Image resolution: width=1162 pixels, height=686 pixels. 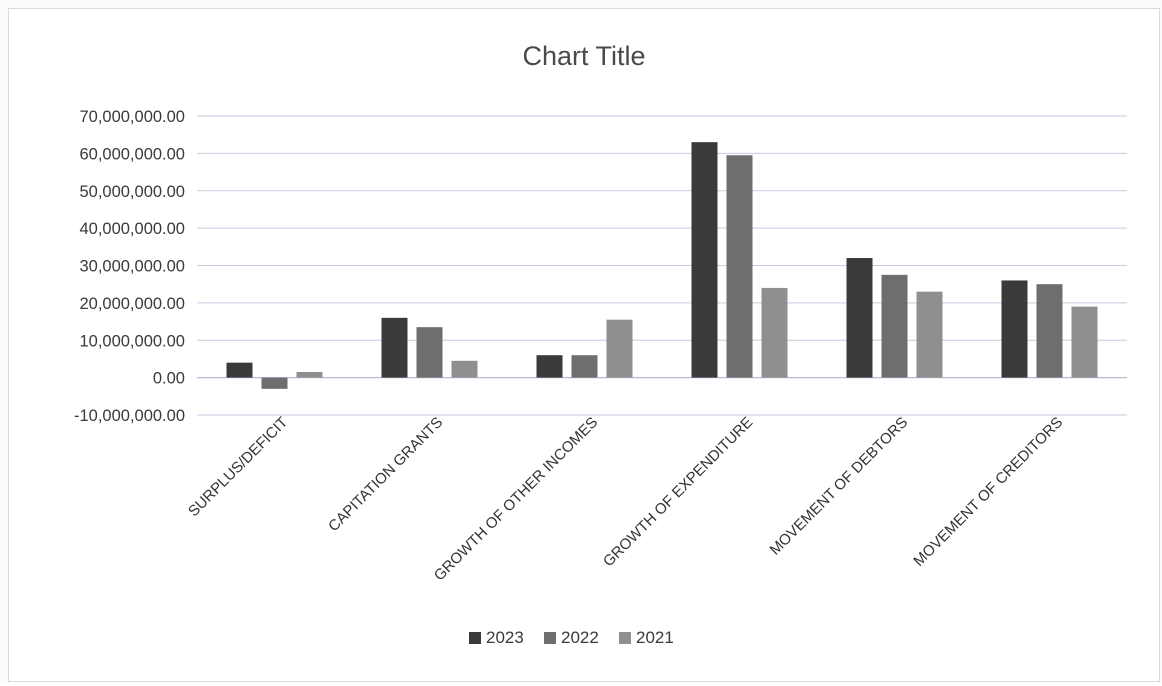 I want to click on category-label: SURPLUS/DEFICIT, so click(x=238, y=467).